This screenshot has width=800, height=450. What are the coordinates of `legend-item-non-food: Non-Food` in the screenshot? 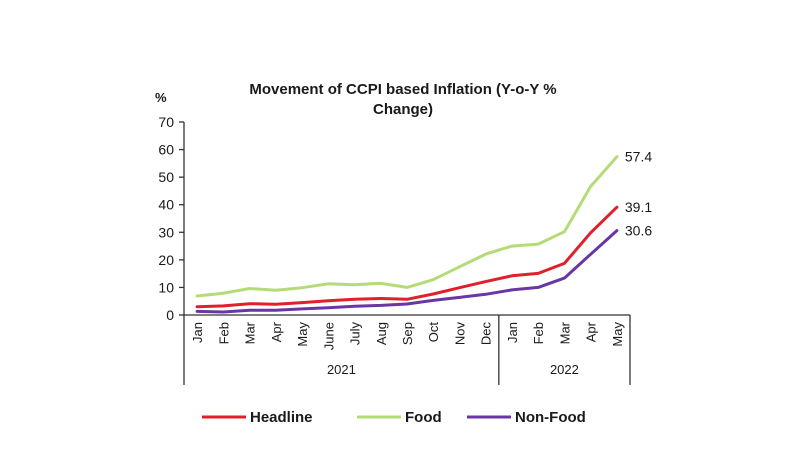 It's located at (526, 417).